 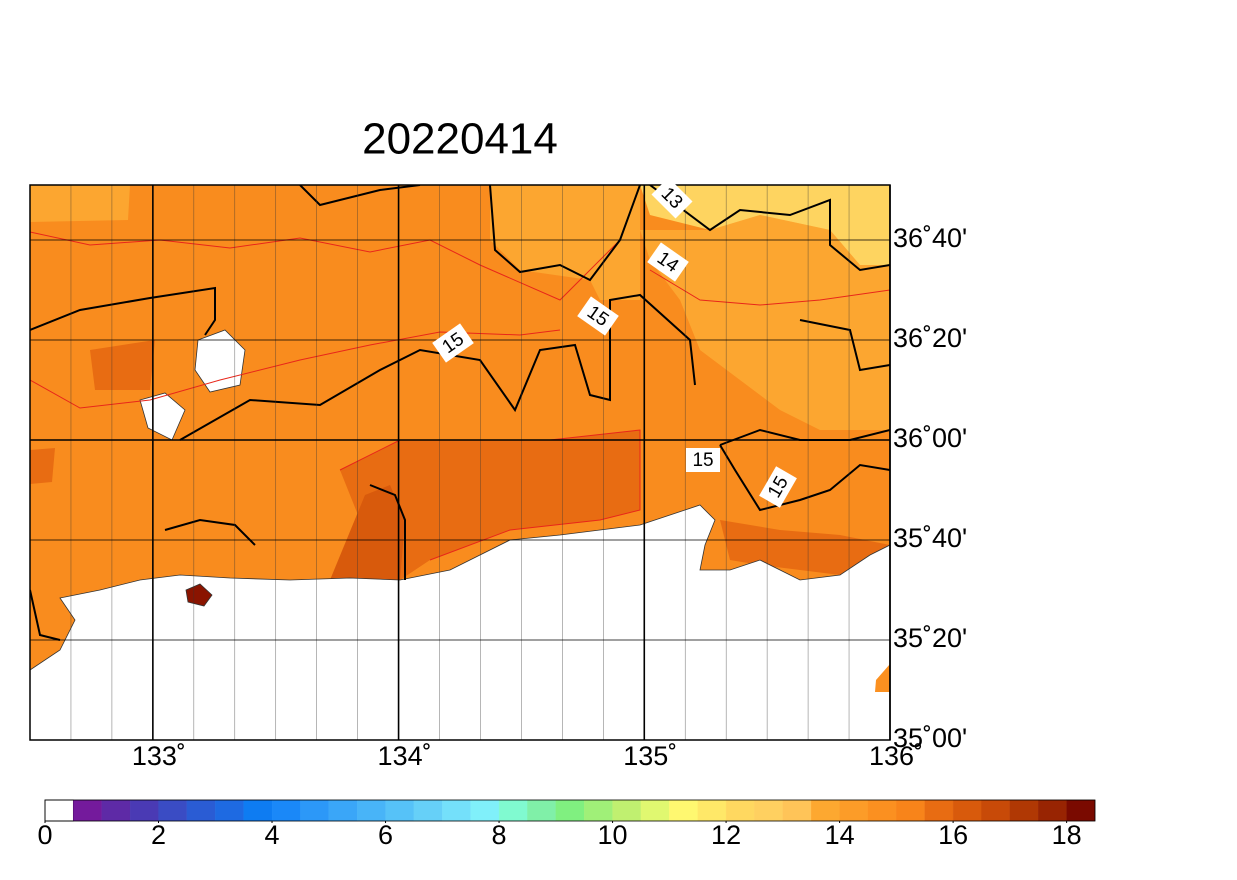 I want to click on colorbar-tick-label: 4, so click(x=272, y=835).